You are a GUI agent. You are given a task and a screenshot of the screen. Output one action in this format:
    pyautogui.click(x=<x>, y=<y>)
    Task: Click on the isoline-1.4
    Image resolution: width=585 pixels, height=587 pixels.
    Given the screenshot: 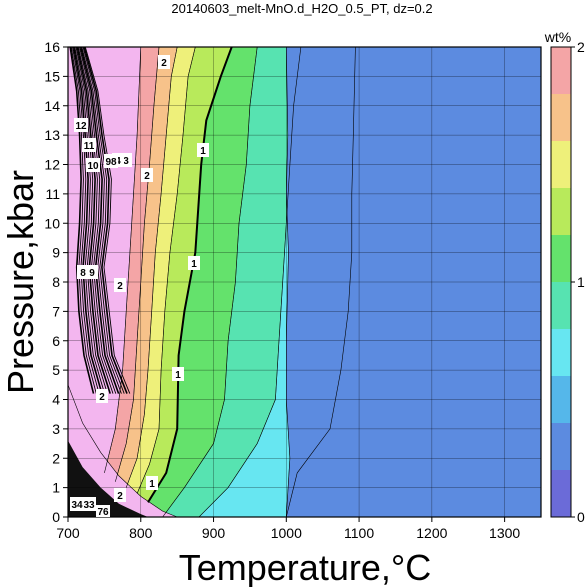 What is the action you would take?
    pyautogui.click(x=151, y=267)
    